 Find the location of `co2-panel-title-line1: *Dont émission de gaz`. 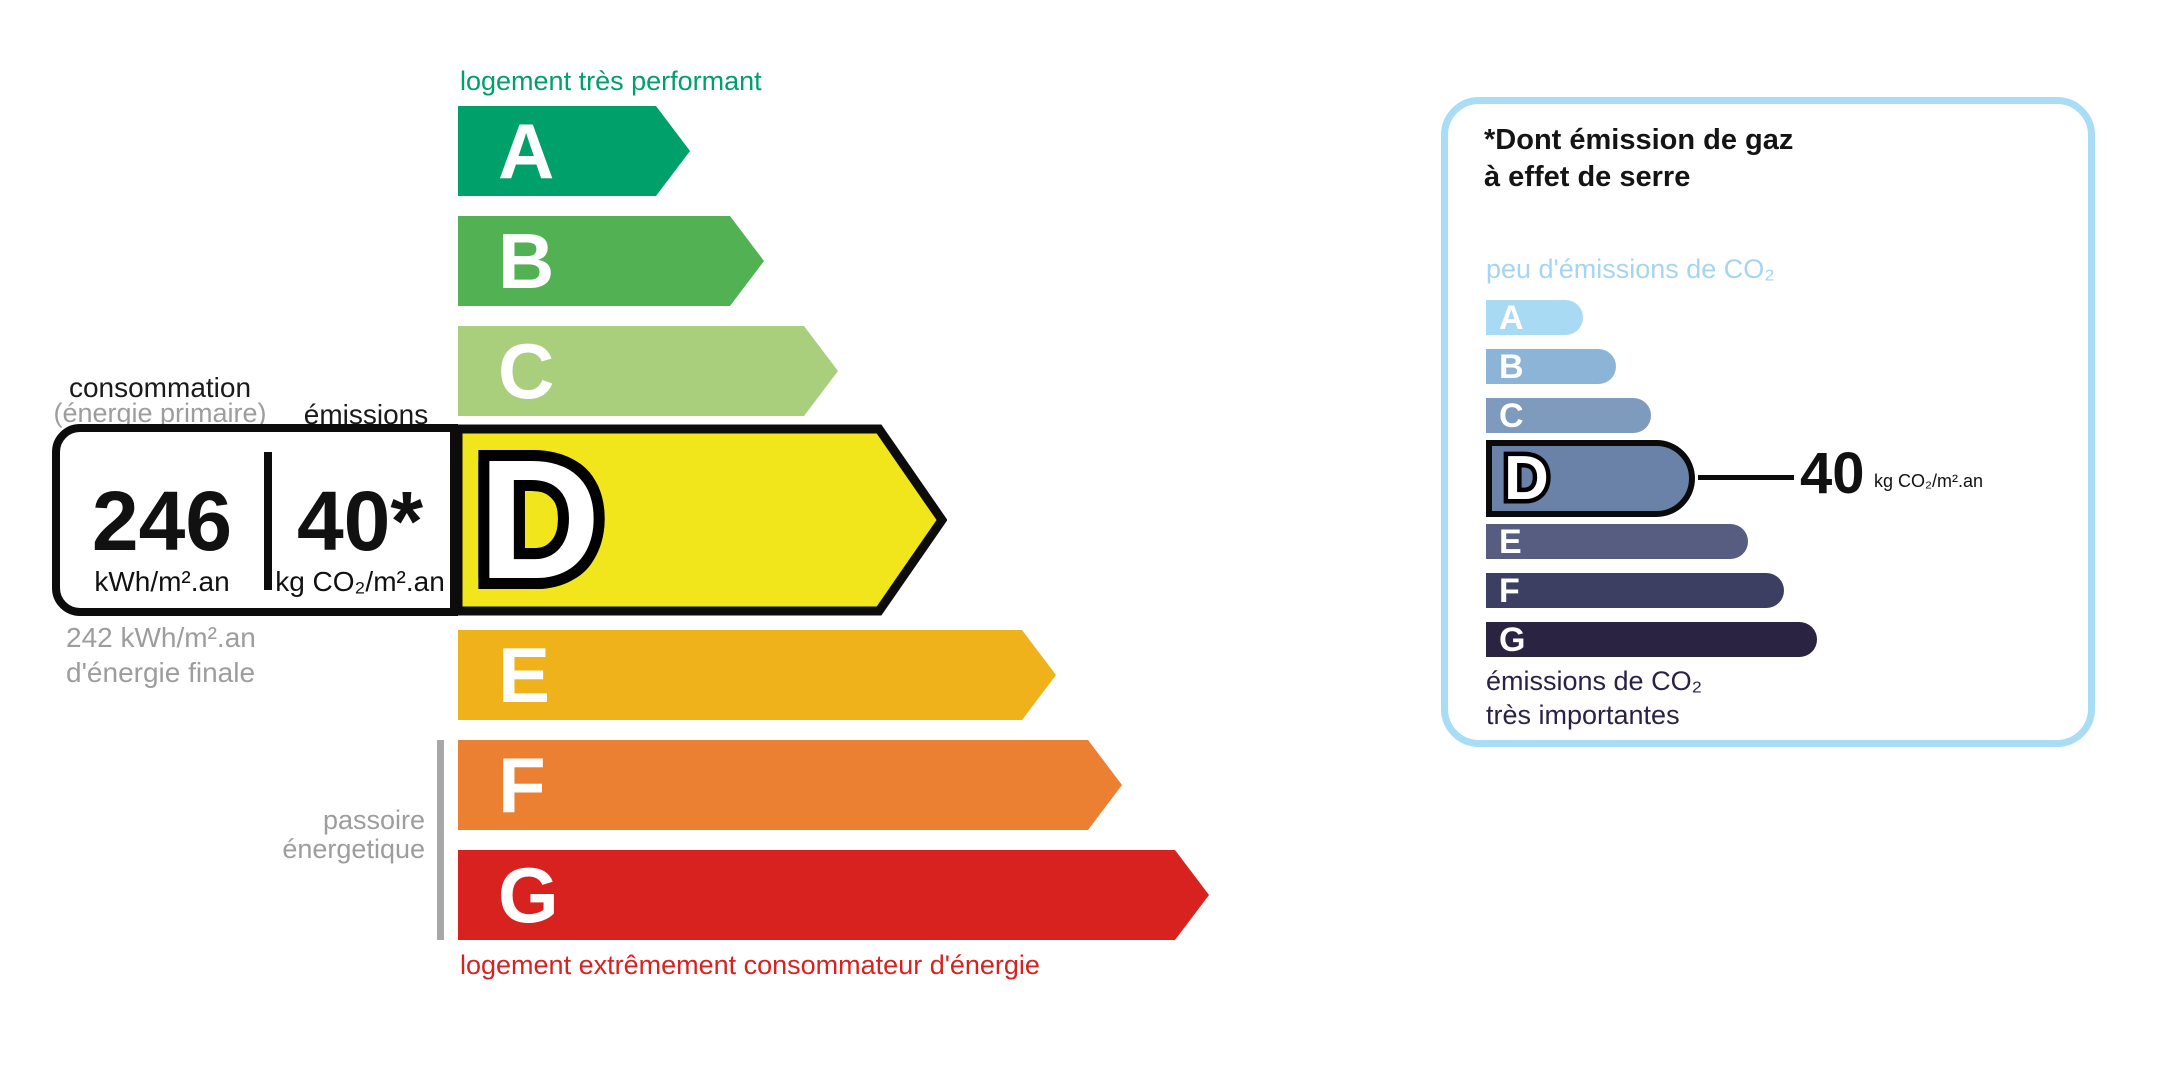

co2-panel-title-line1: *Dont émission de gaz is located at coordinates (1639, 140).